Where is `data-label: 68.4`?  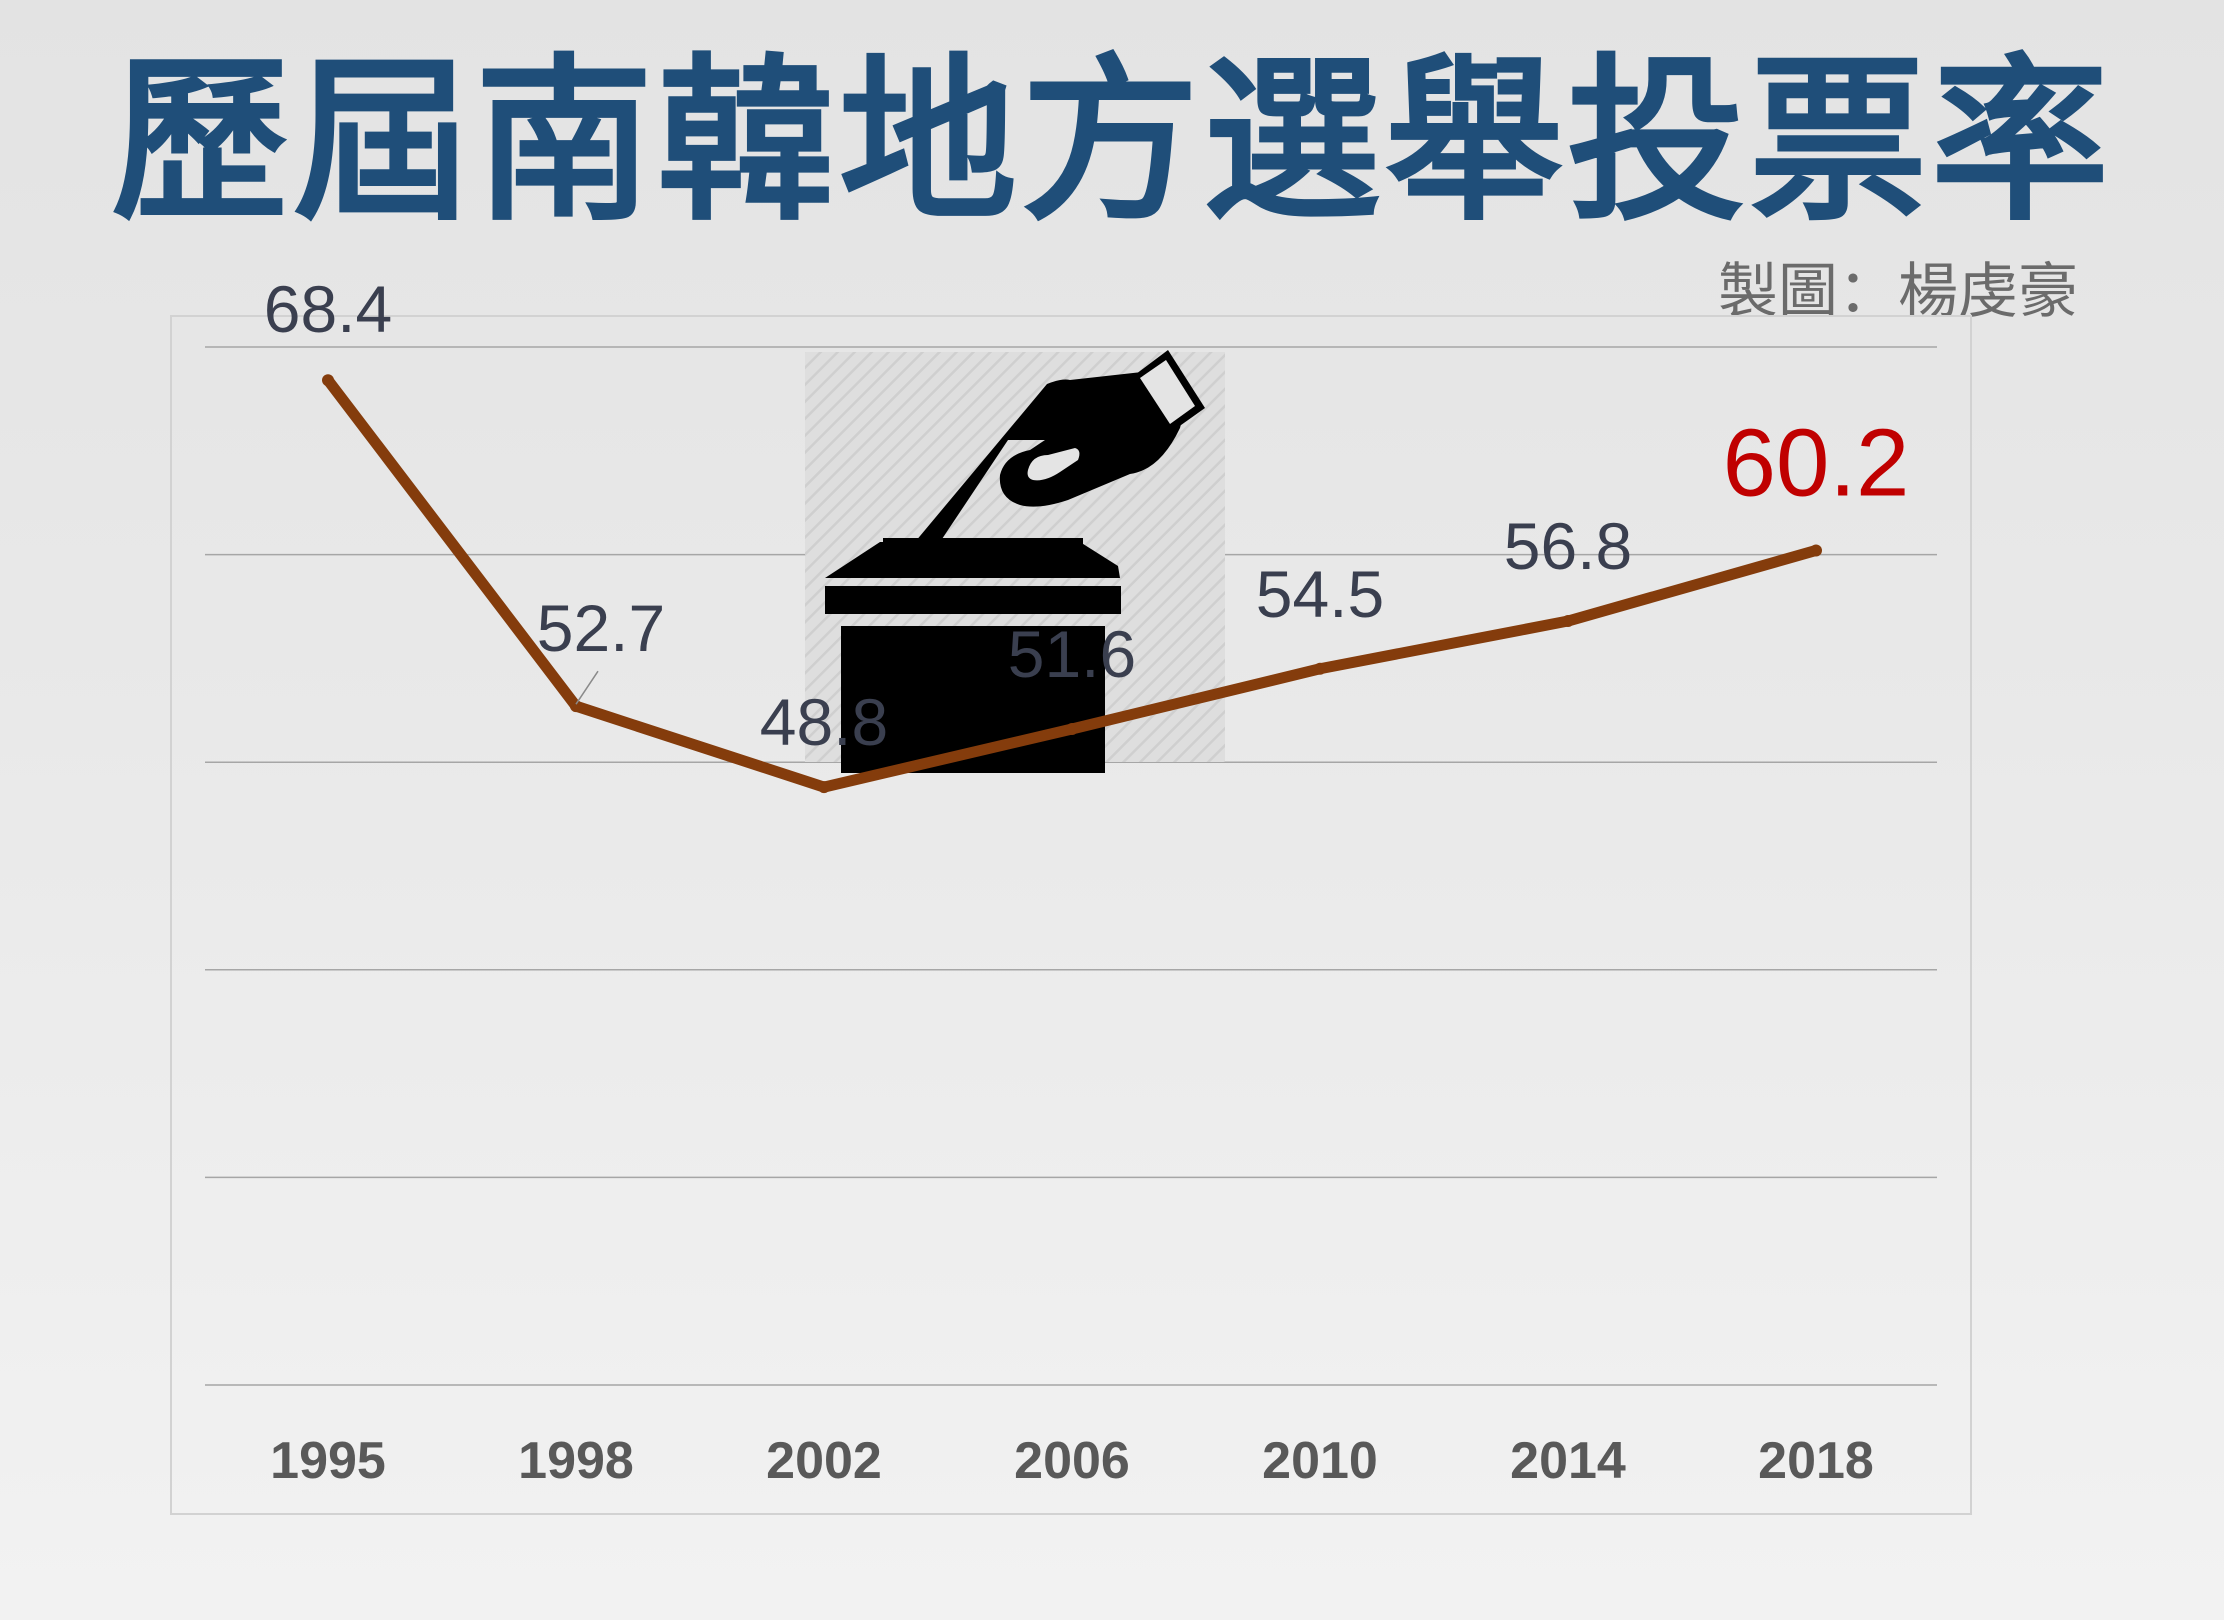 data-label: 68.4 is located at coordinates (328, 309).